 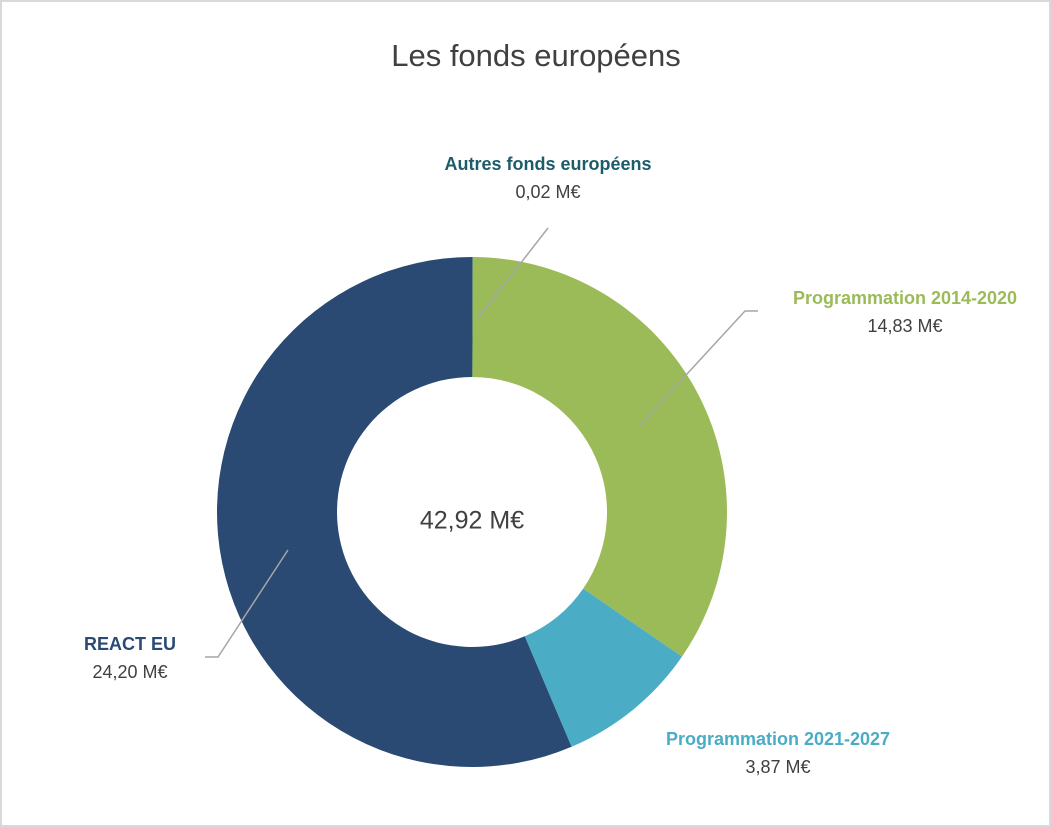 What do you see at coordinates (905, 298) in the screenshot?
I see `slice-label: Programmation 2014-2020` at bounding box center [905, 298].